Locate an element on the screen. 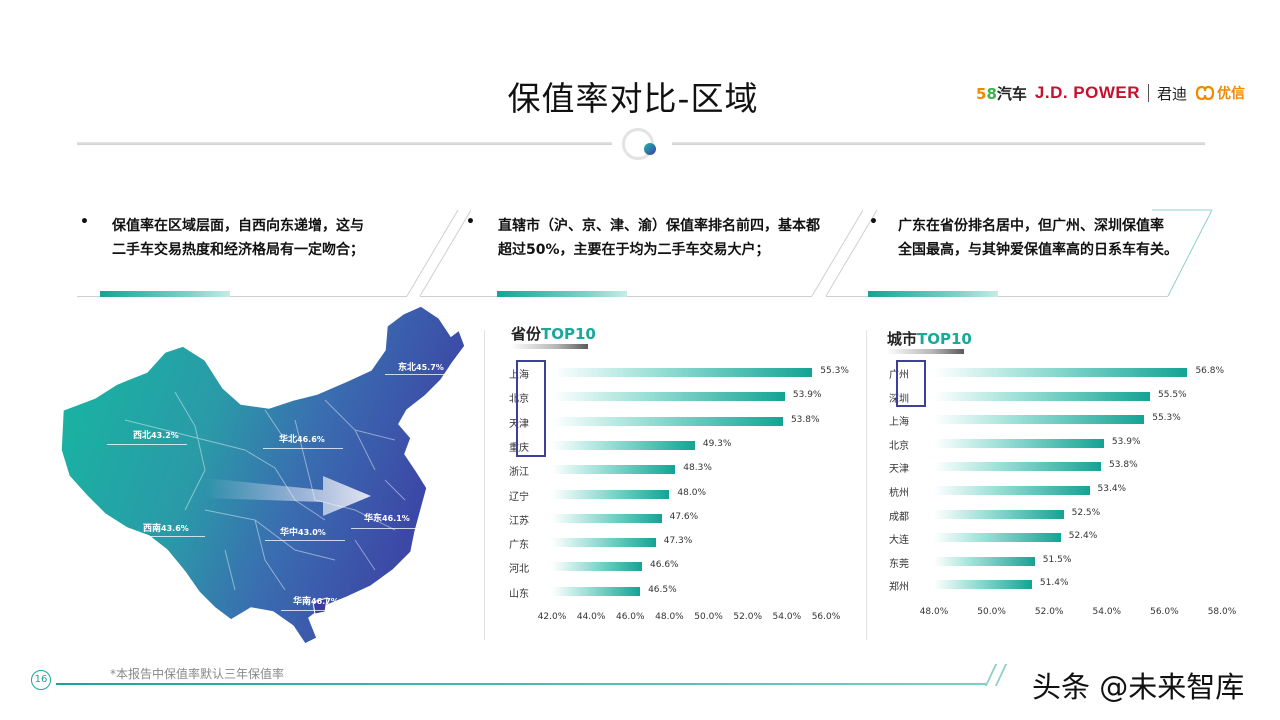  bar-value-label: 48.0% is located at coordinates (692, 492).